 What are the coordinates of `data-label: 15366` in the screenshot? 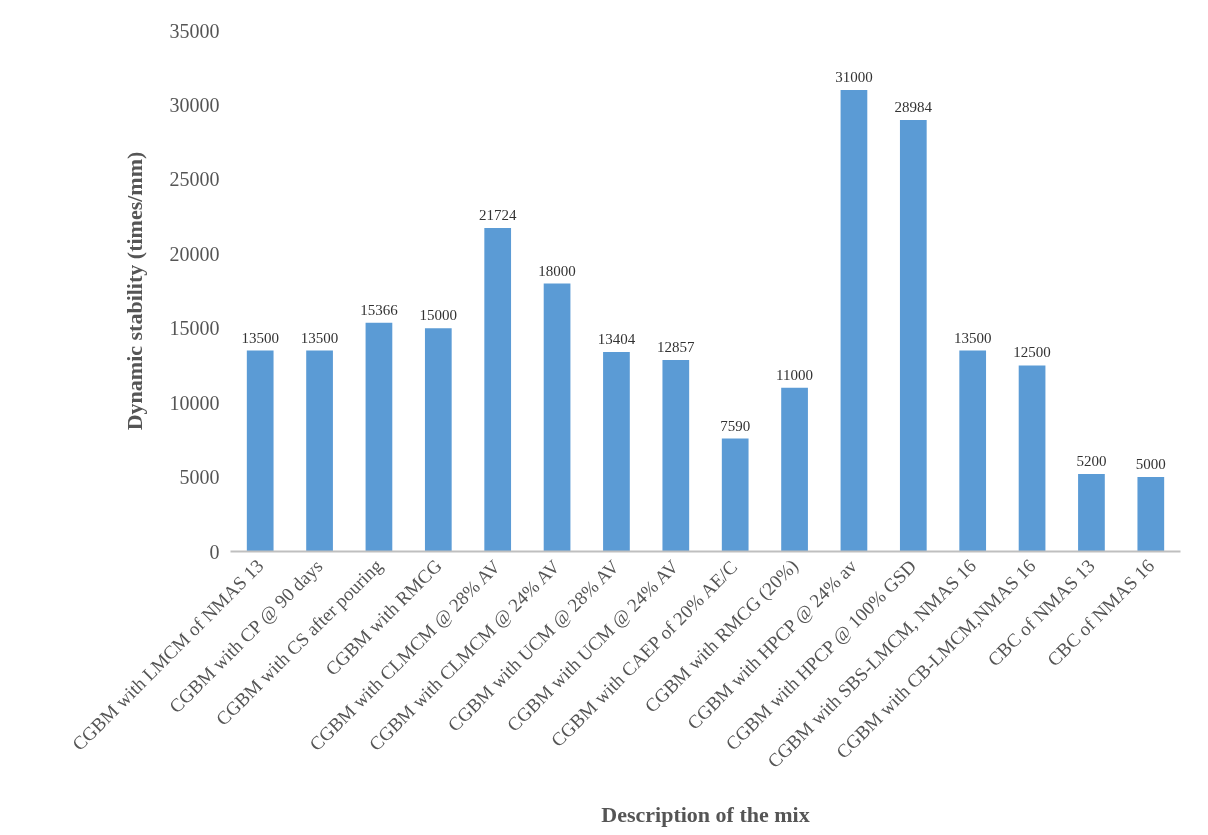 It's located at (379, 309).